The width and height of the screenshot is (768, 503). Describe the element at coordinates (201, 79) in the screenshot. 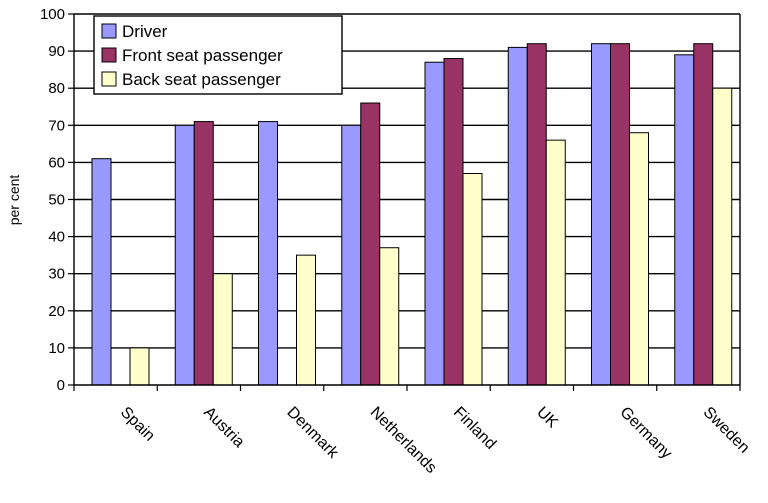

I see `legend-entry-label: Back seat passenger` at that location.